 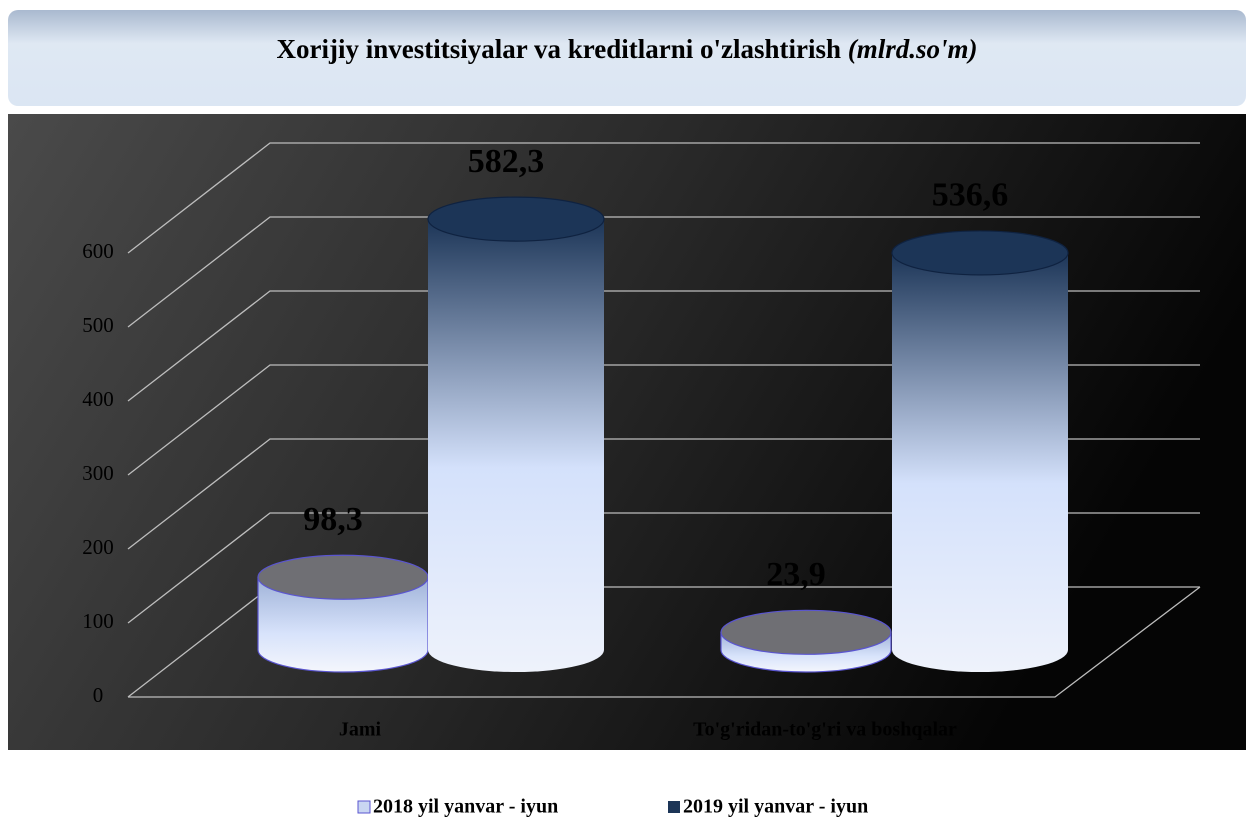 I want to click on legend-label: 2018 yil yanvar - iyun, so click(x=465, y=807).